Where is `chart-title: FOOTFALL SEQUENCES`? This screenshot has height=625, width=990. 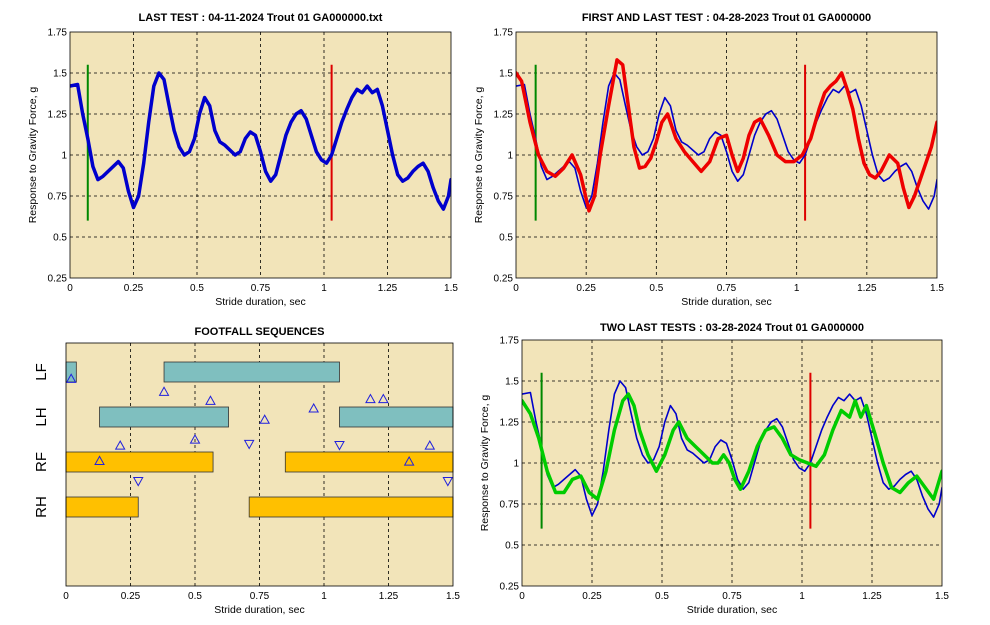
chart-title: FOOTFALL SEQUENCES is located at coordinates (260, 332).